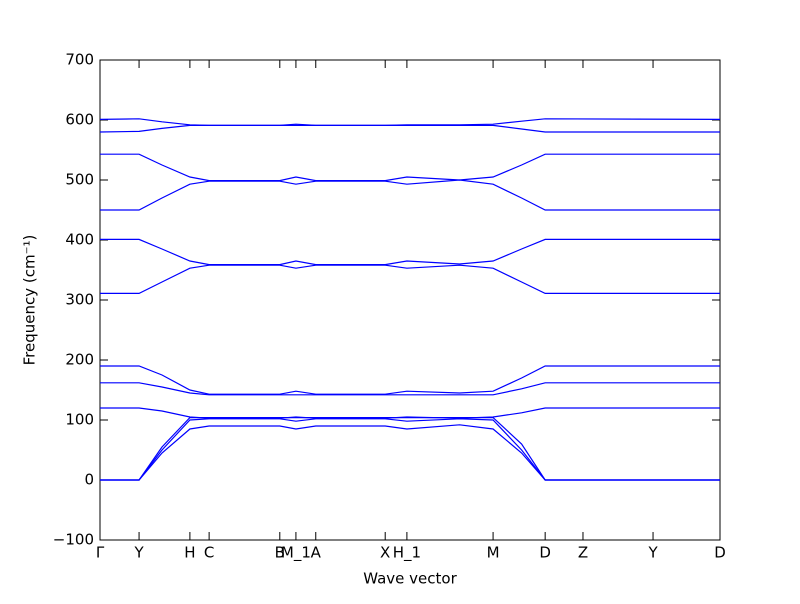 The image size is (800, 604). Describe the element at coordinates (280, 553) in the screenshot. I see `x-tick-label: B` at that location.